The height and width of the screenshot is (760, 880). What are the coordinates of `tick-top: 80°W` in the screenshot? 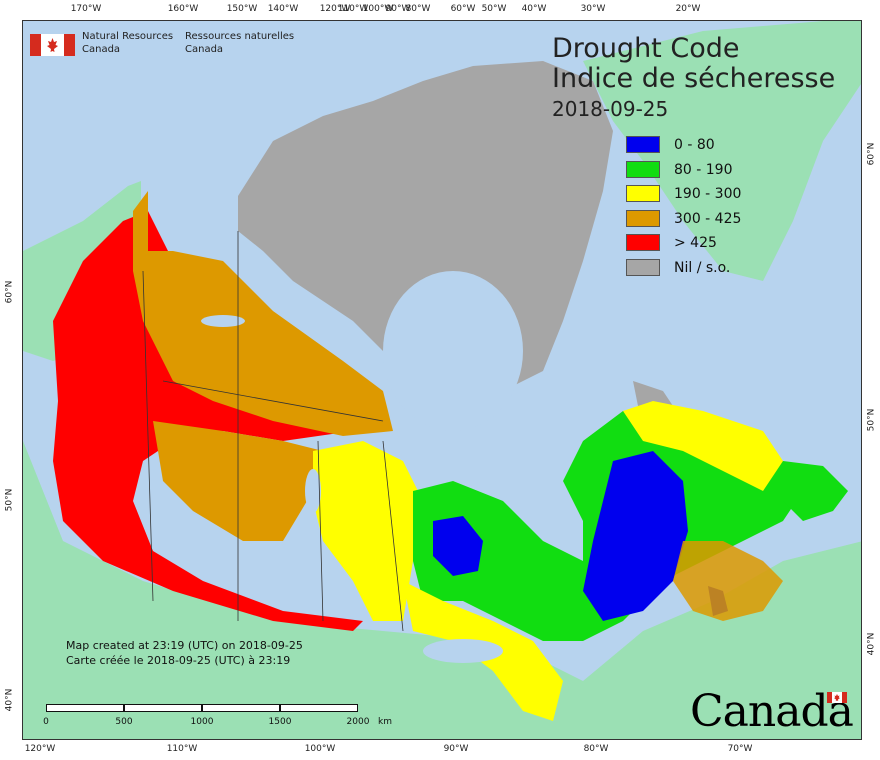 It's located at (418, 9).